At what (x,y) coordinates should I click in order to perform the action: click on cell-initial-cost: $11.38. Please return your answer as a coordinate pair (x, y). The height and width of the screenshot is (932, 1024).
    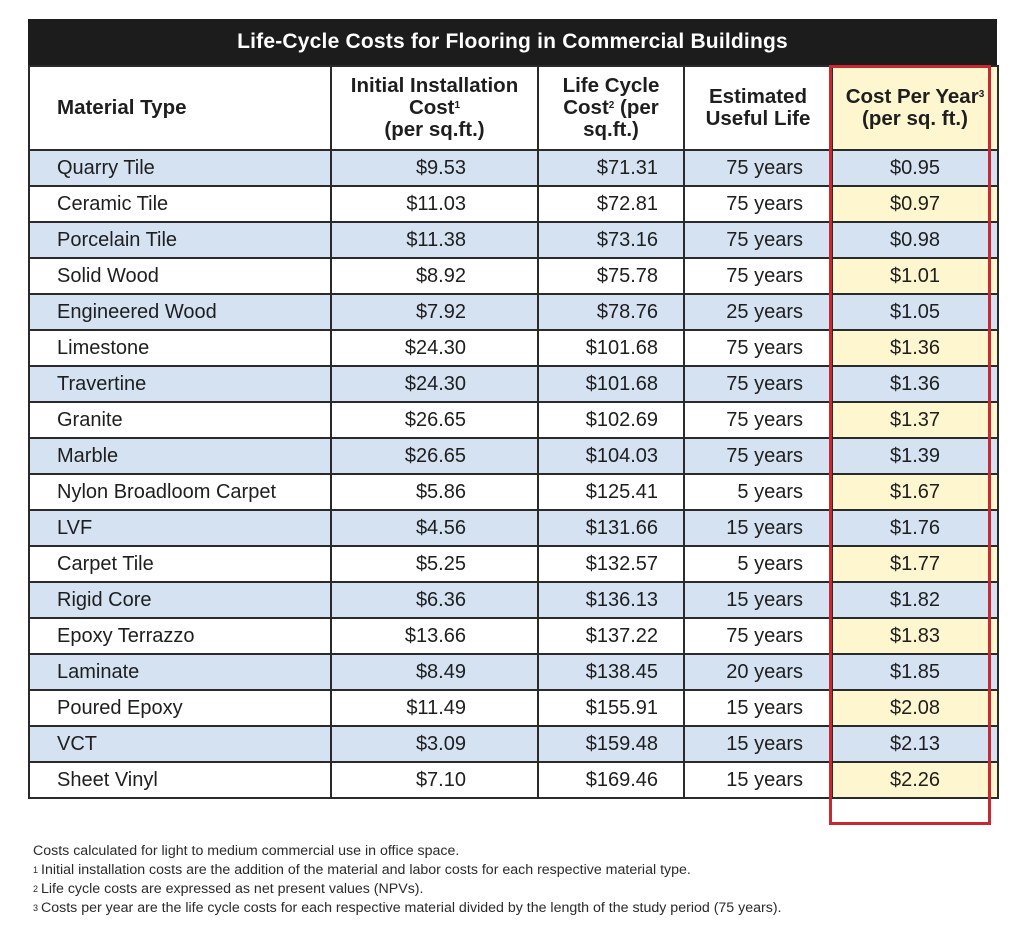
    Looking at the image, I should click on (434, 240).